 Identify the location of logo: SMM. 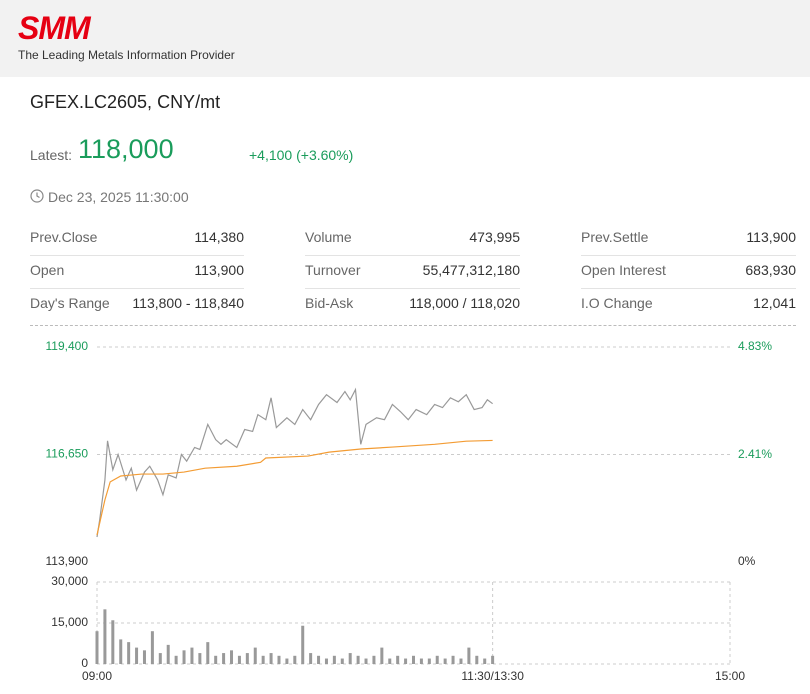
(54, 28).